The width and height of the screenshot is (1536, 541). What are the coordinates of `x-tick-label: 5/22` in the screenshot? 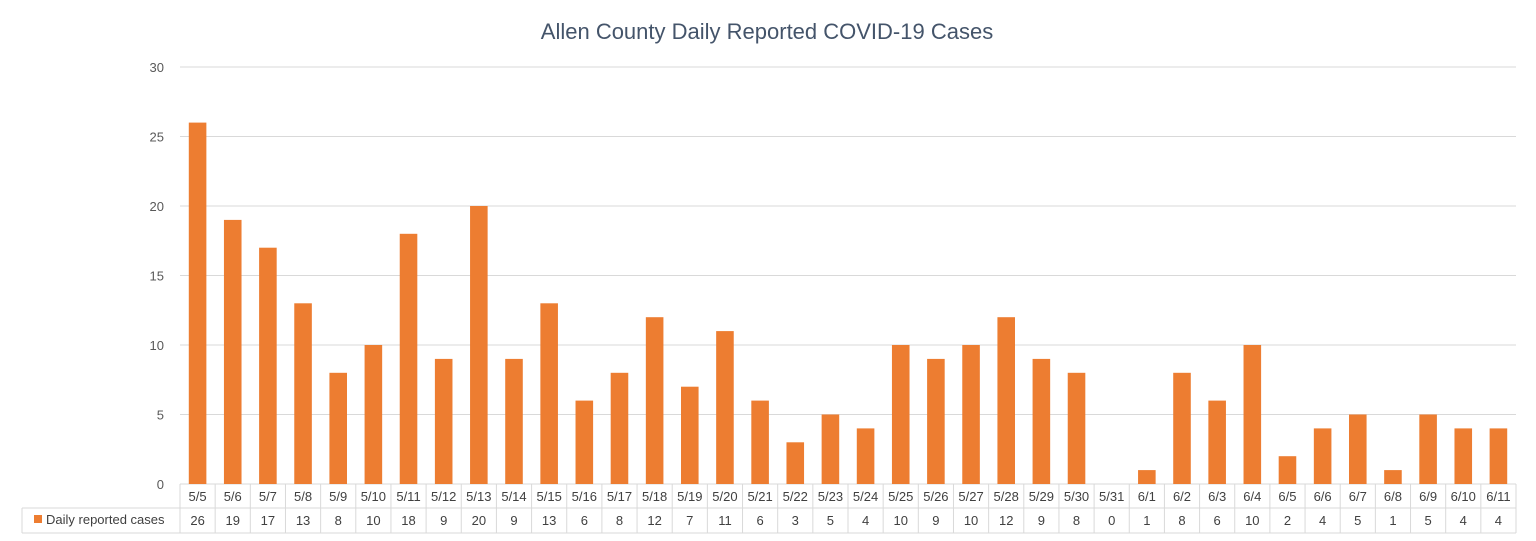 It's located at (795, 496).